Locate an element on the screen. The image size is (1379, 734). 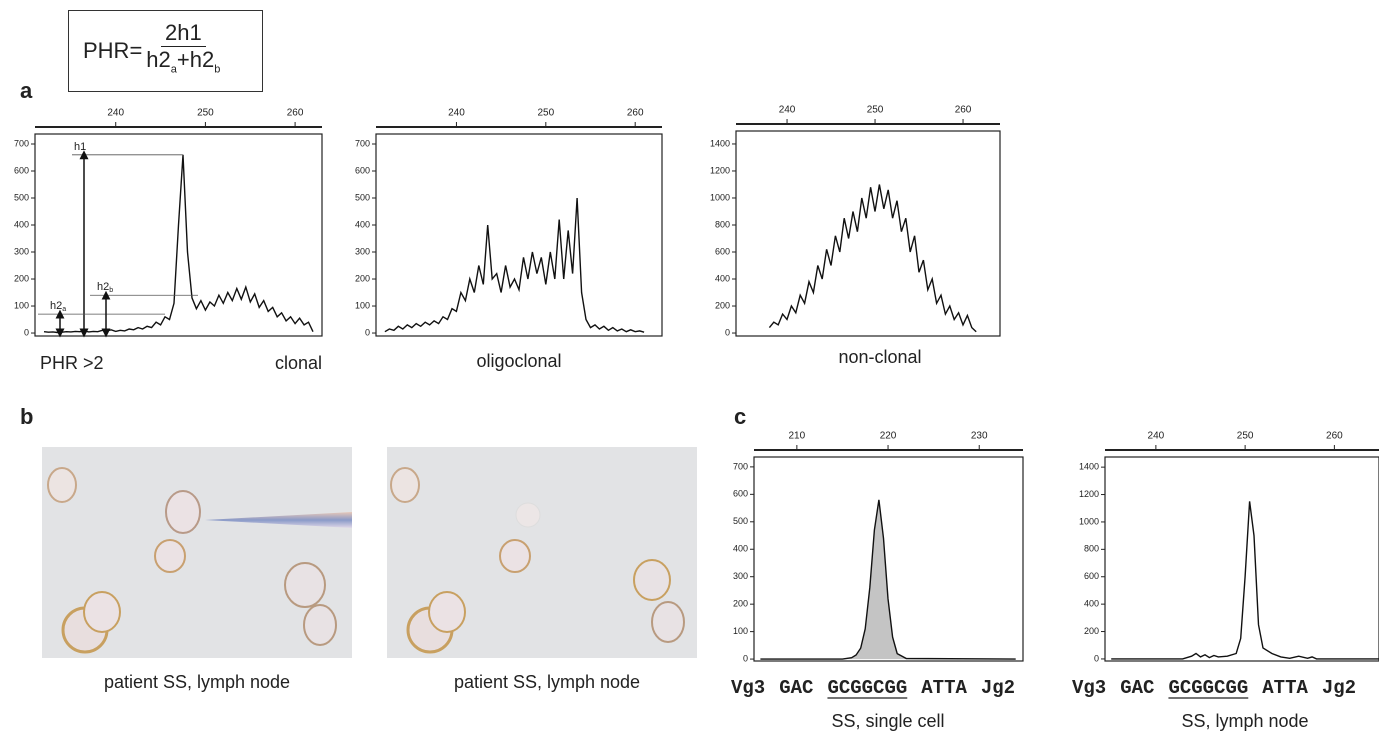
formula: PHR= 2h1 h2a+h2b is located at coordinates (165, 51).